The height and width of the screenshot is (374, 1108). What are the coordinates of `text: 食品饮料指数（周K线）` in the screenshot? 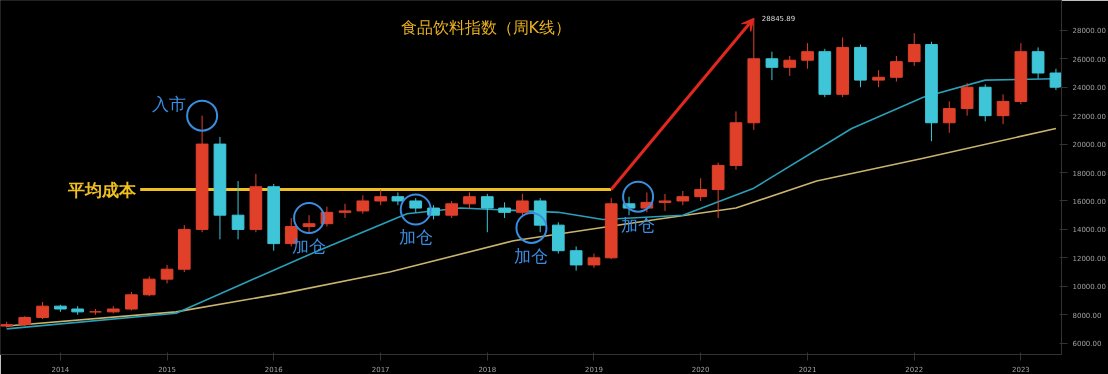 It's located at (485, 27).